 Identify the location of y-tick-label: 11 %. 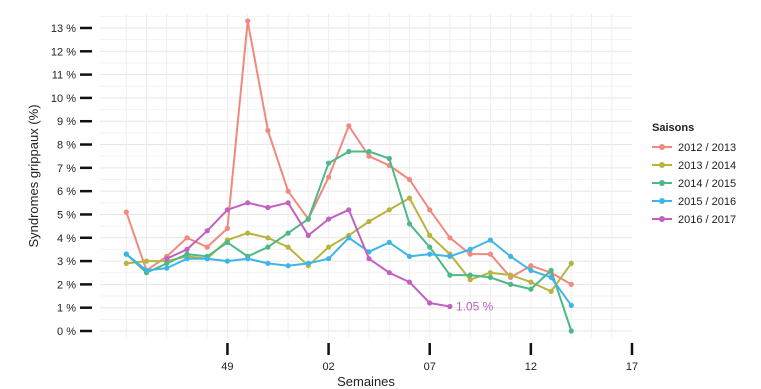
(64, 76).